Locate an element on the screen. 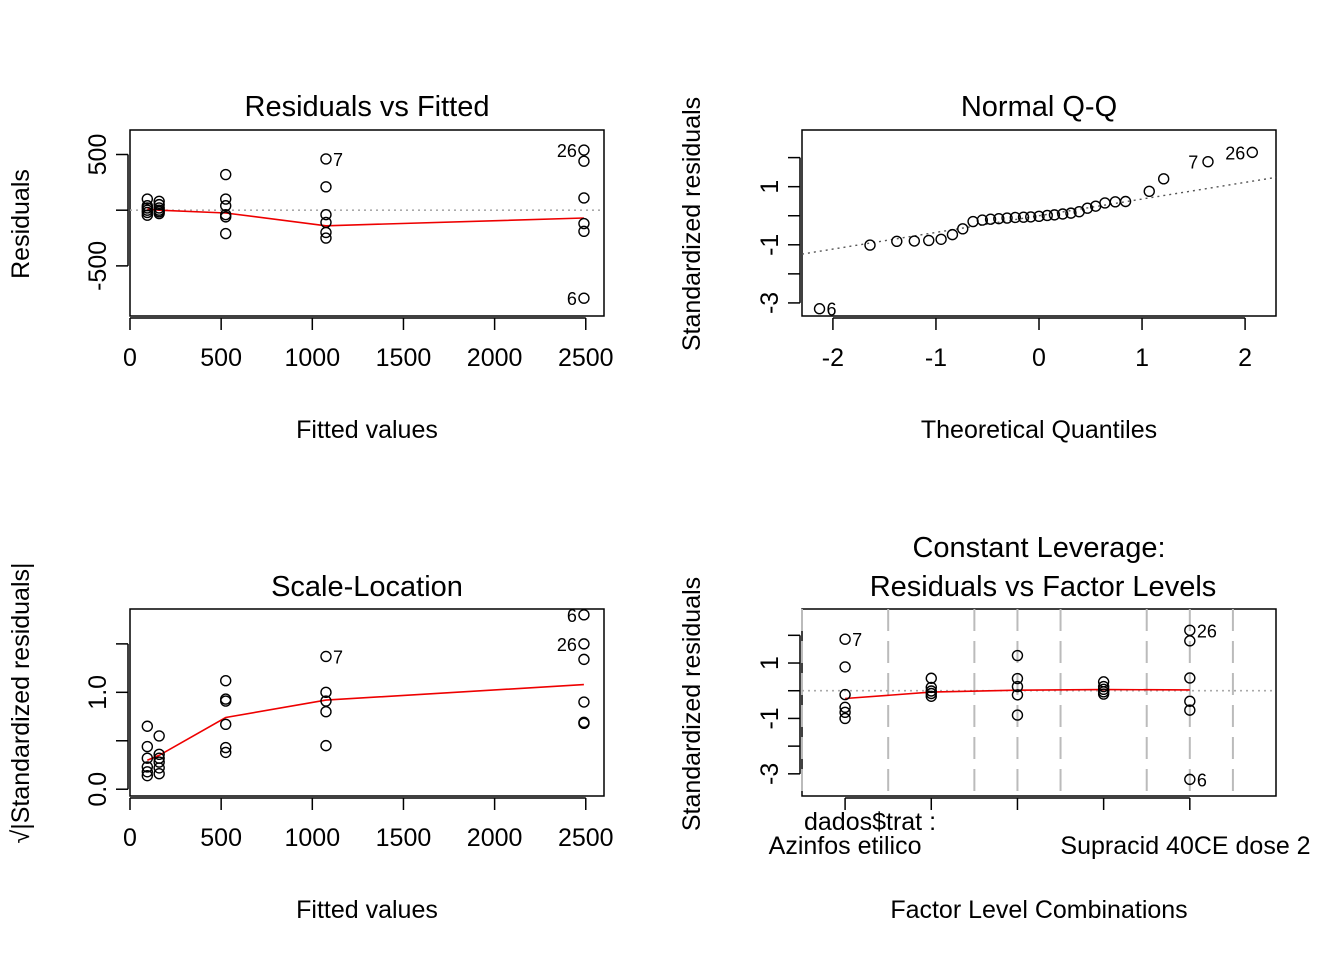 This screenshot has height=960, width=1344. smoother-line is located at coordinates (365, 722).